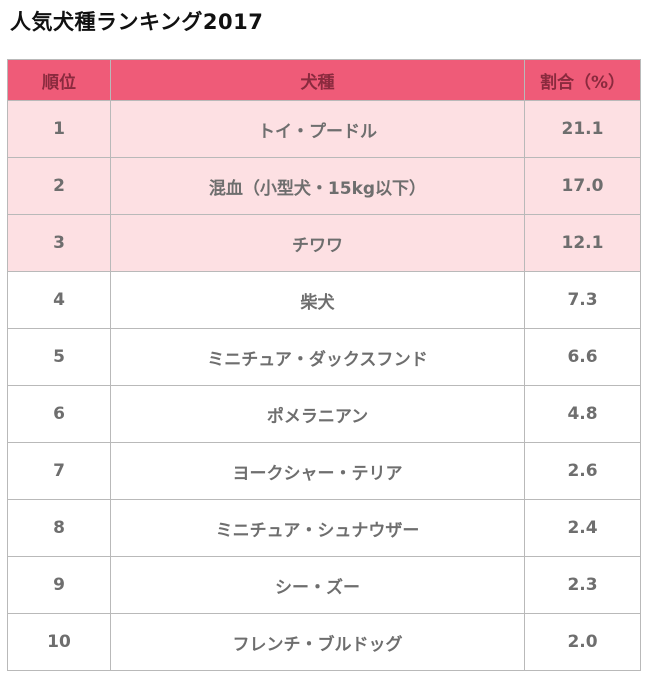  Describe the element at coordinates (317, 528) in the screenshot. I see `breed-cell: ミニチュア・シュナウザー` at that location.